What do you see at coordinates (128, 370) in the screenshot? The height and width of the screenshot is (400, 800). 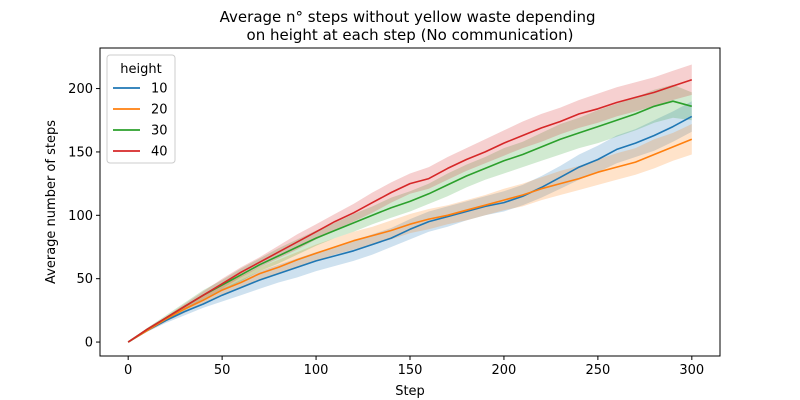 I see `x-tick-label: 0` at bounding box center [128, 370].